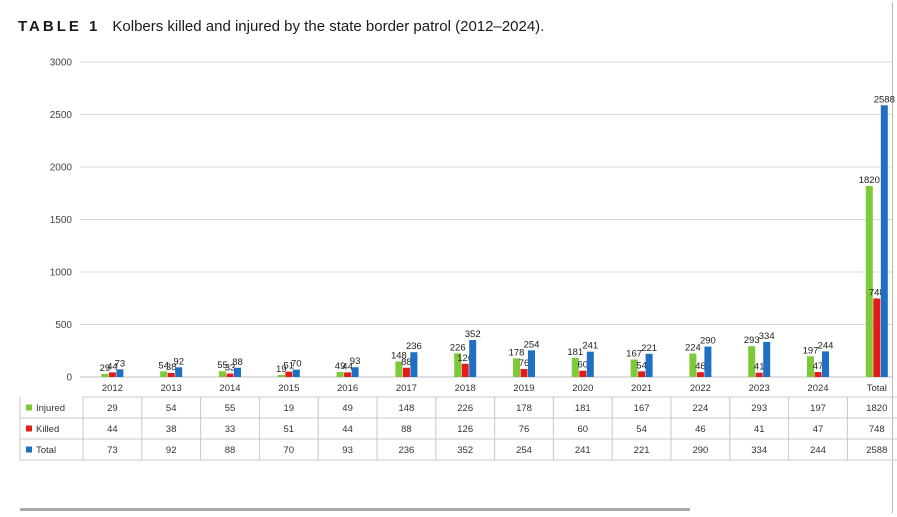  I want to click on table-cell-injured: 178, so click(524, 408).